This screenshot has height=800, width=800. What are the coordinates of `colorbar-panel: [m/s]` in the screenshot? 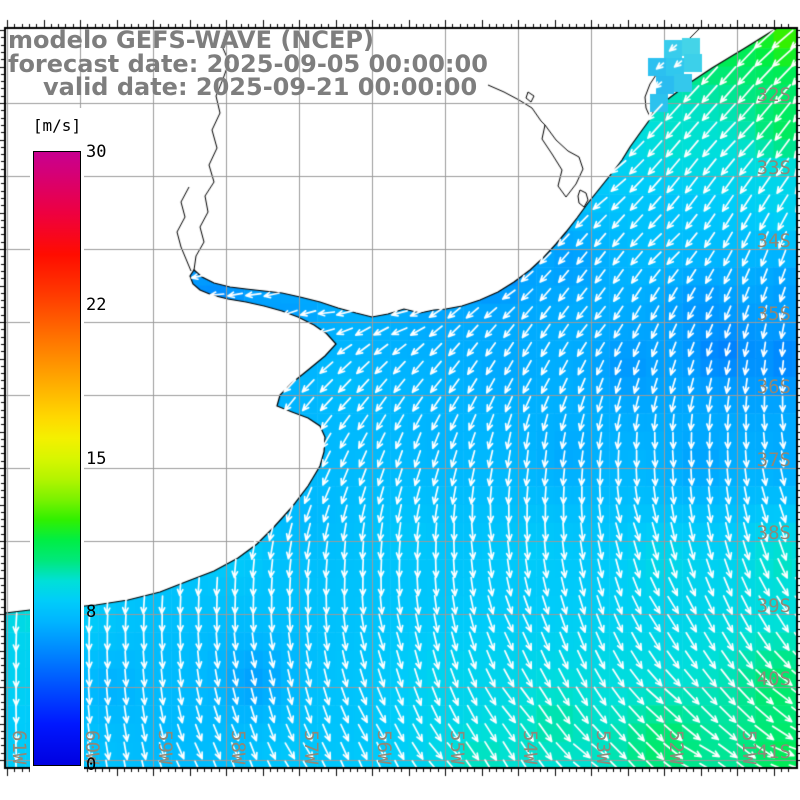 It's located at (57, 445).